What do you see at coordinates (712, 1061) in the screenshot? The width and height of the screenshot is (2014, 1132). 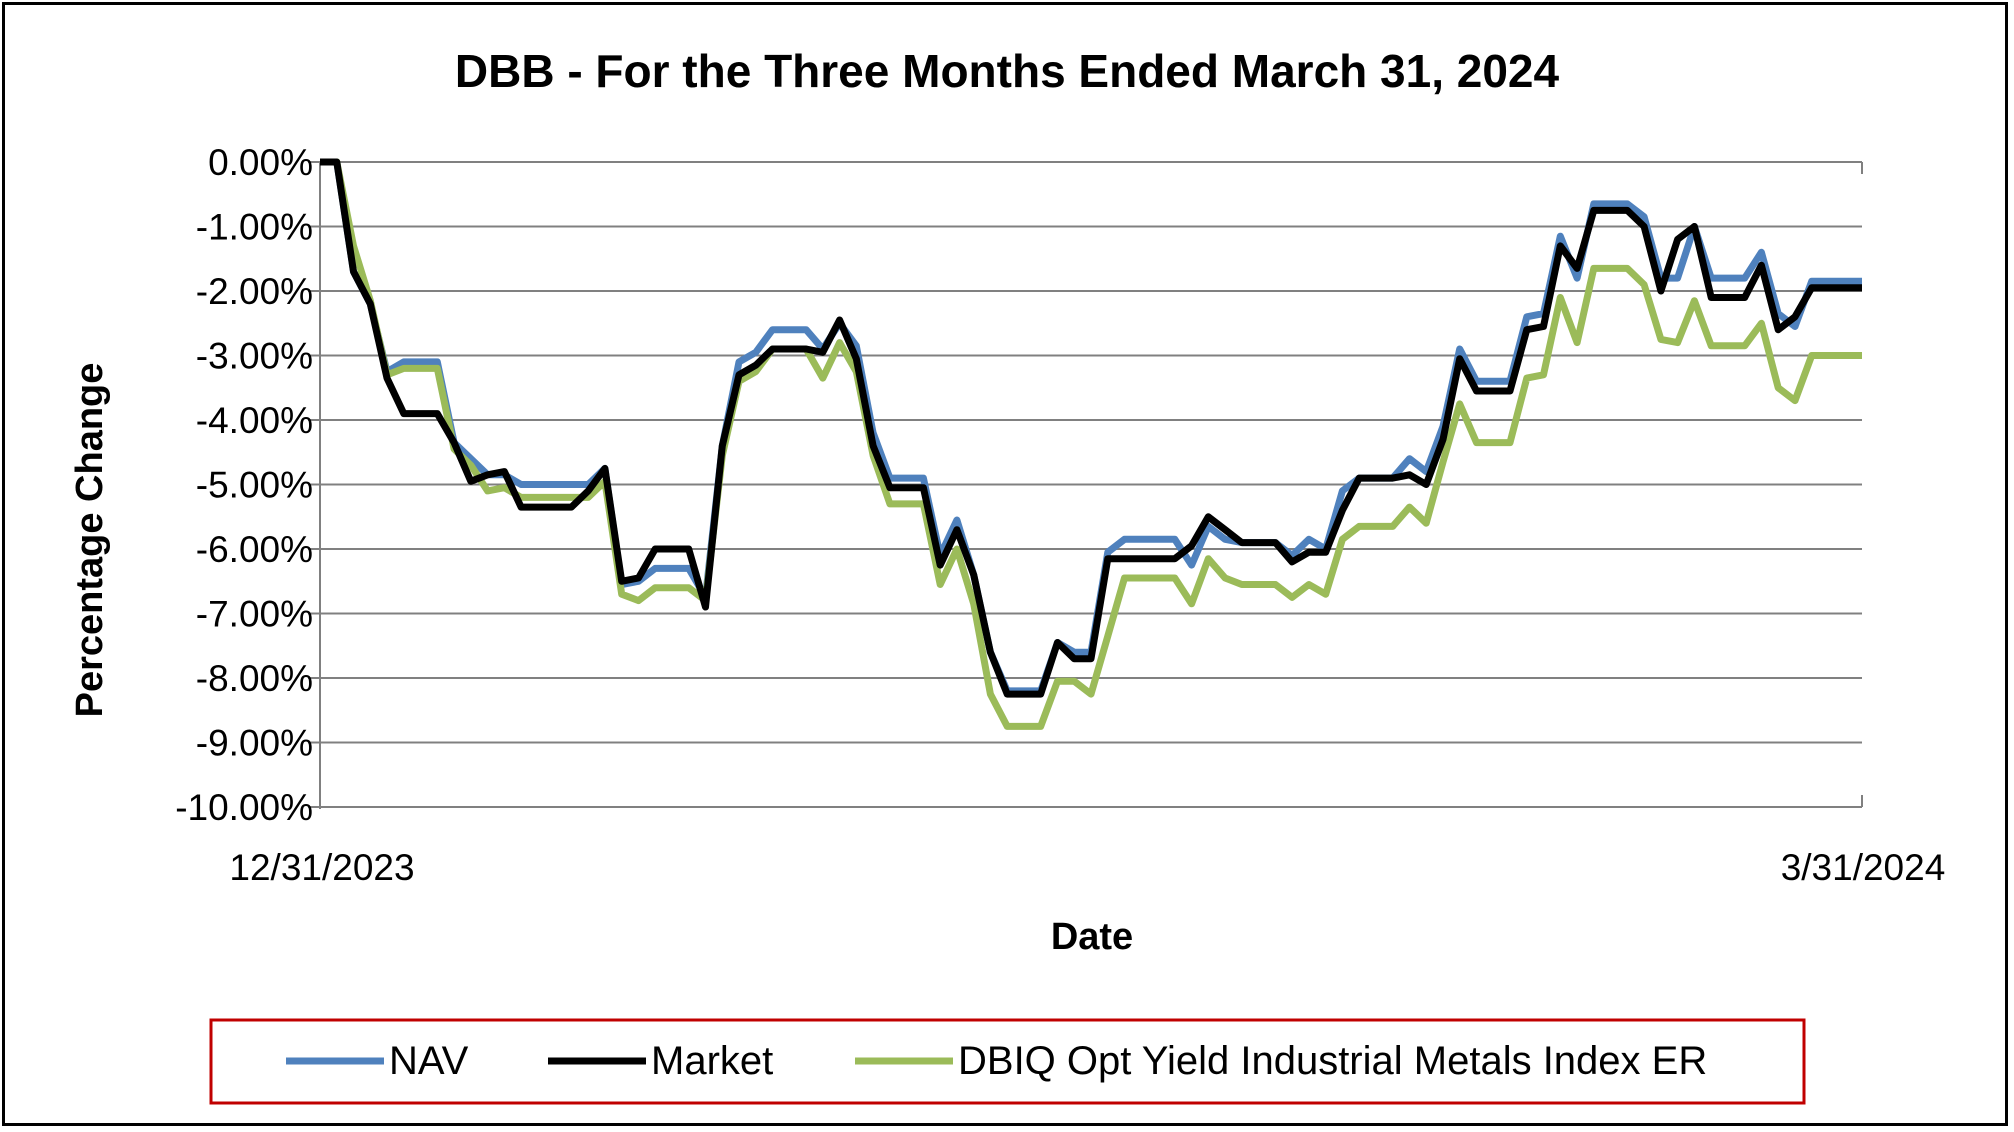 I see `legend-label-market: Market` at bounding box center [712, 1061].